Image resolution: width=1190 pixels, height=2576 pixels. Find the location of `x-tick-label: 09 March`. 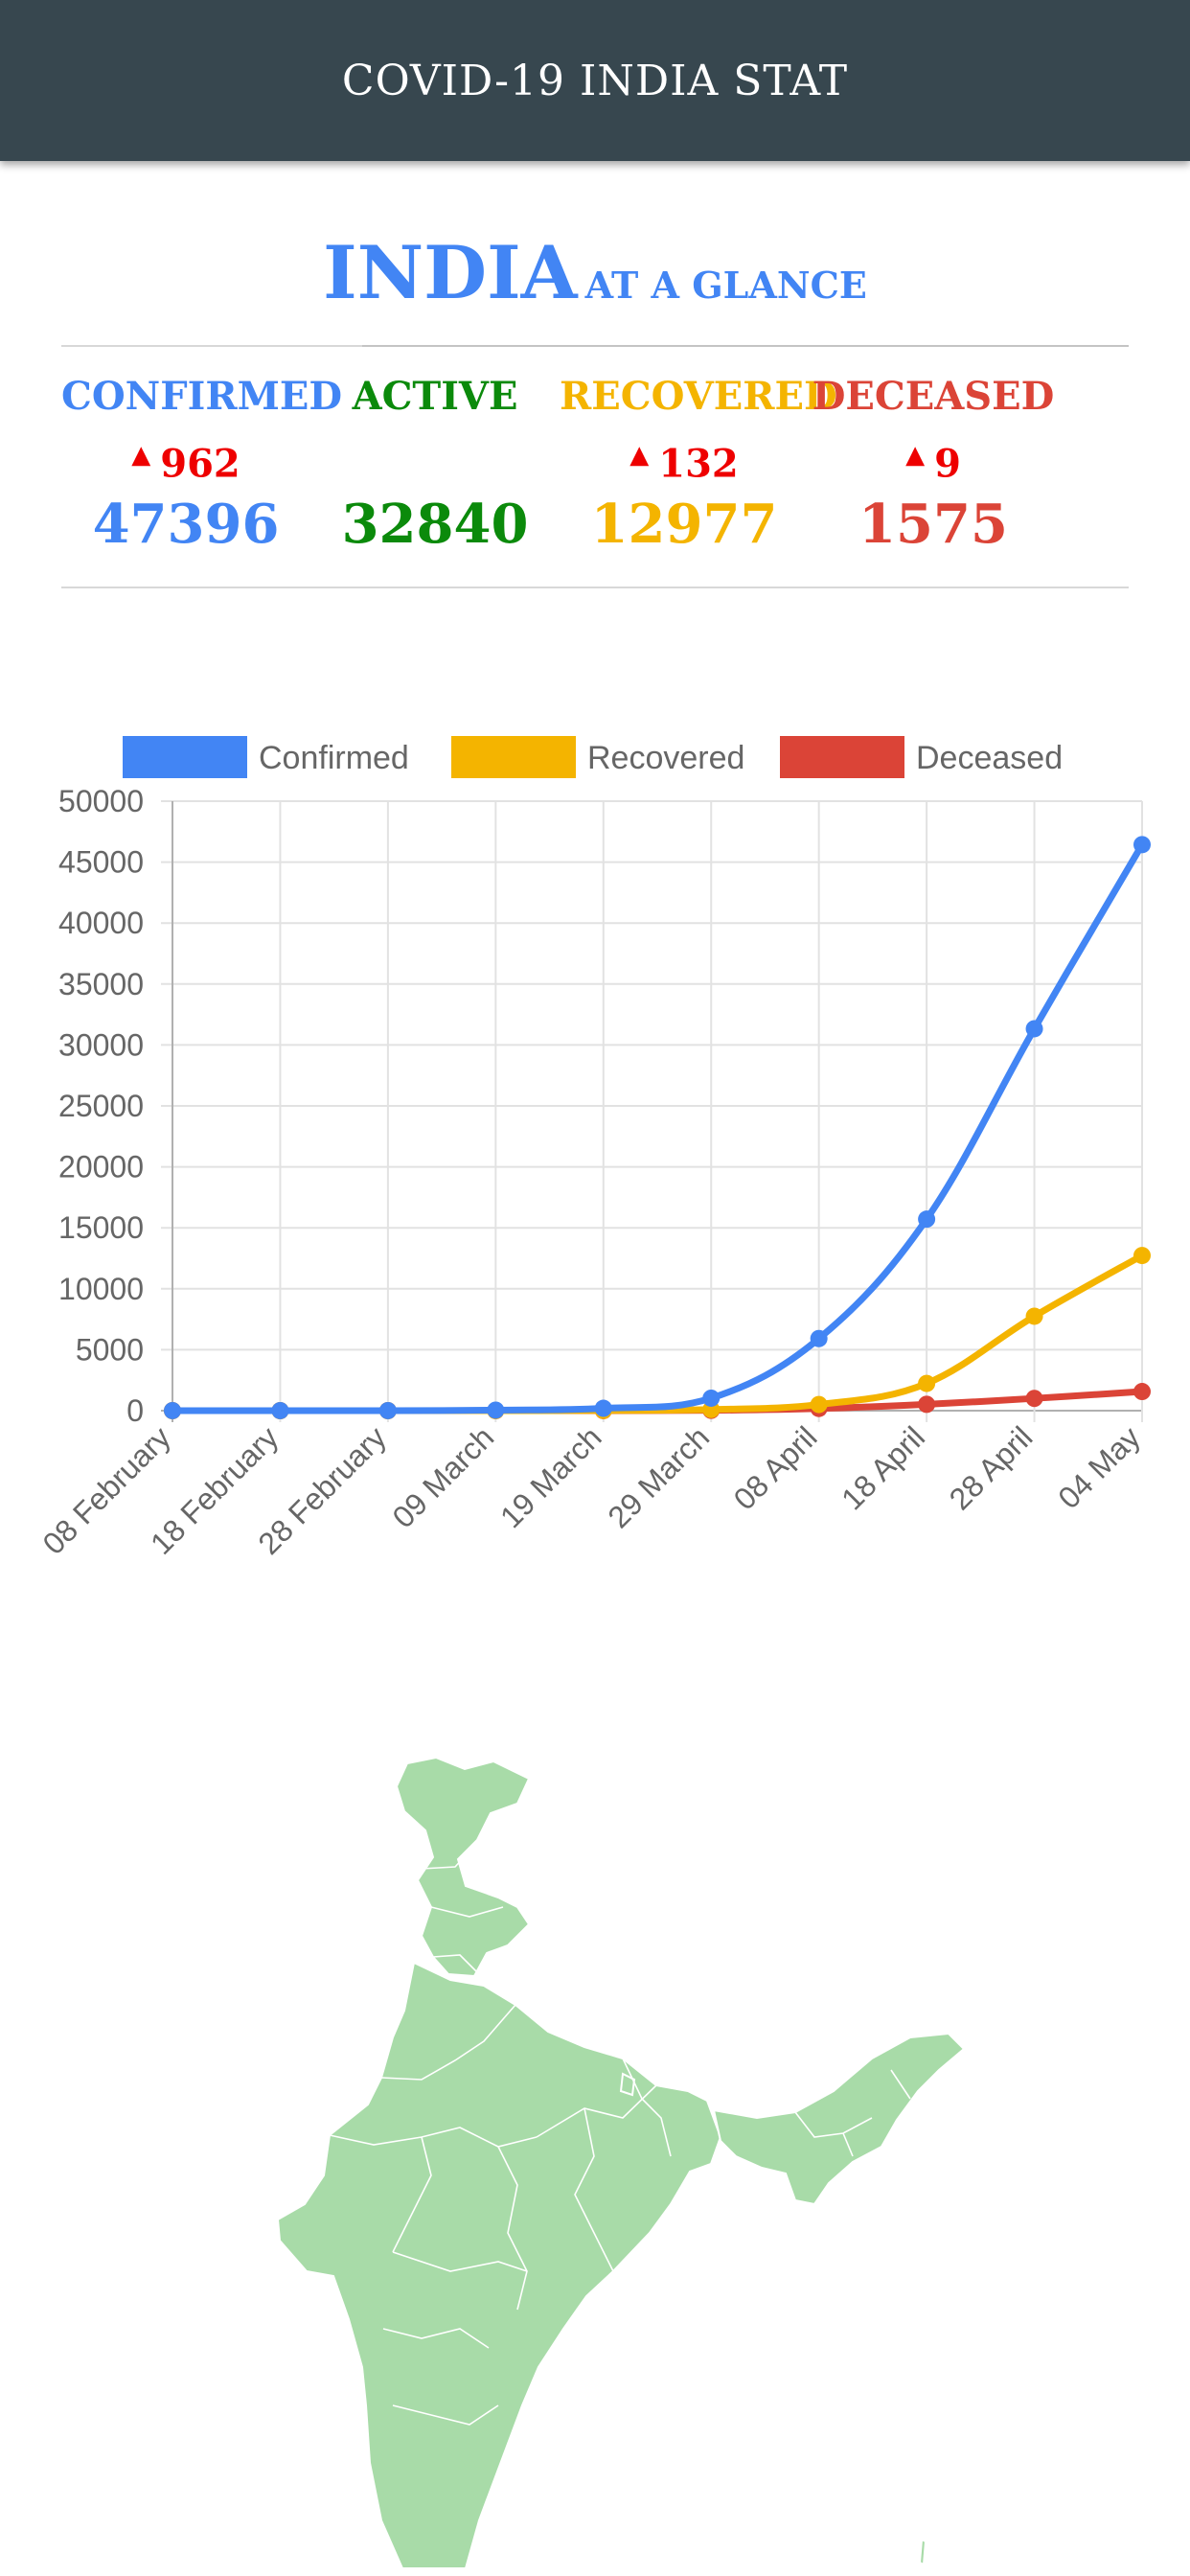

x-tick-label: 09 March is located at coordinates (444, 1476).